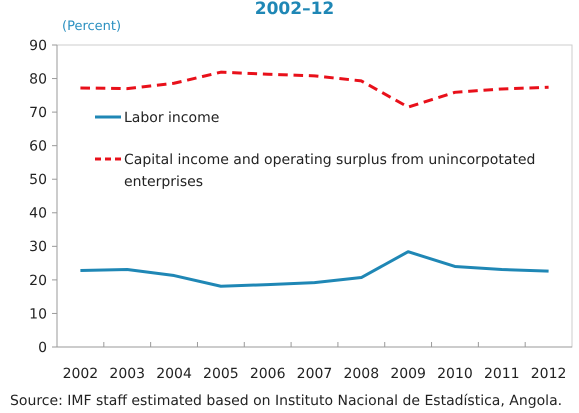  I want to click on y-tick-label: 80, so click(38, 79).